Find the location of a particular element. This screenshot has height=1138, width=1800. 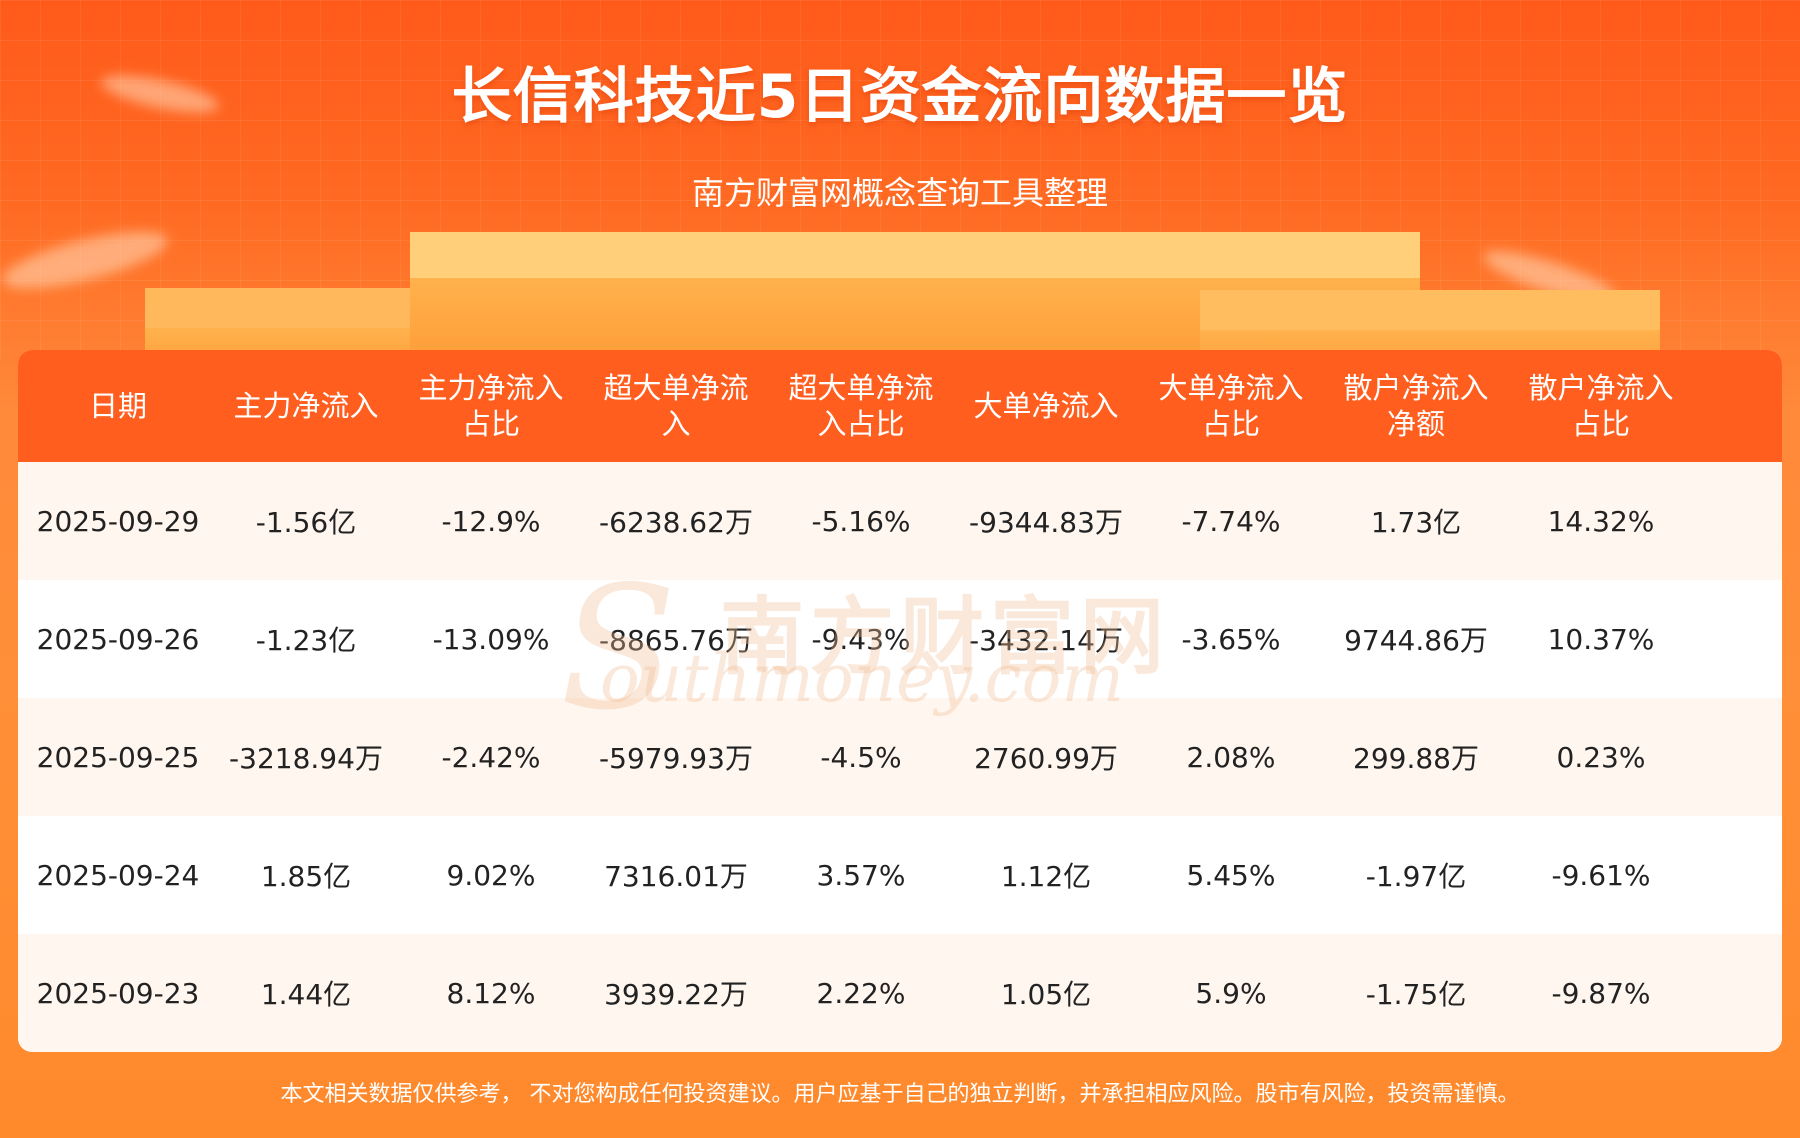

cell-main-net-inflow: 1.44亿 is located at coordinates (306, 994).